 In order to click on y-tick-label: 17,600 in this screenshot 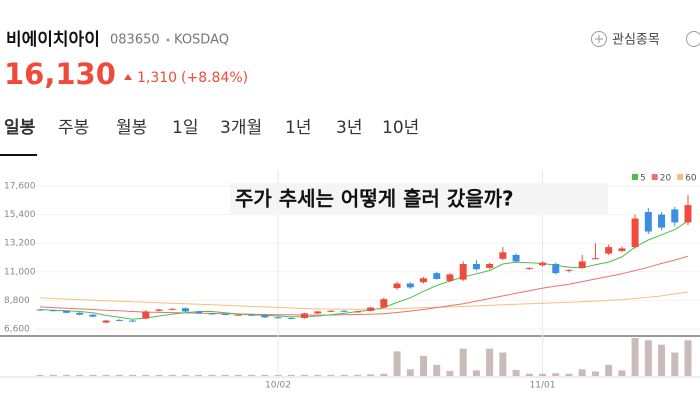, I will do `click(20, 186)`.